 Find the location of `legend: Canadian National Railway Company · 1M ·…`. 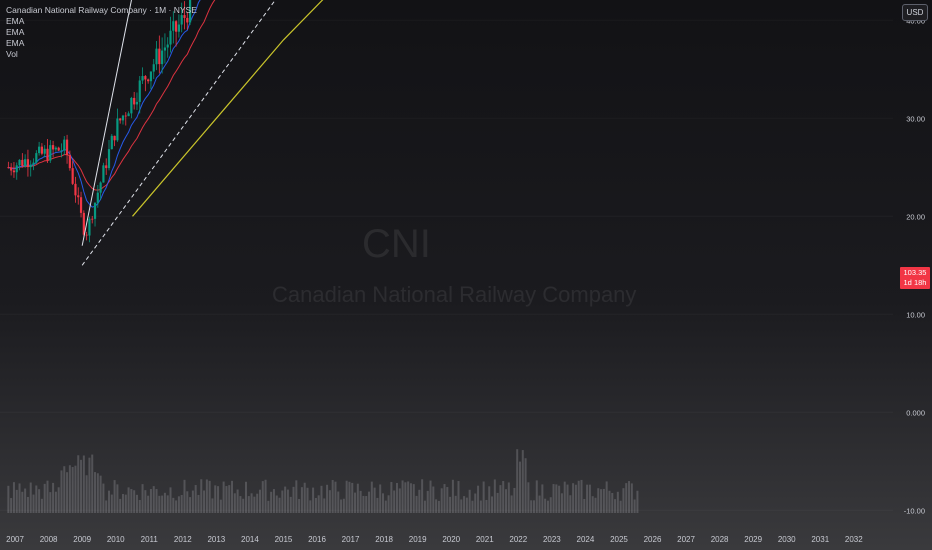

legend: Canadian National Railway Company · 1M ·… is located at coordinates (101, 32).